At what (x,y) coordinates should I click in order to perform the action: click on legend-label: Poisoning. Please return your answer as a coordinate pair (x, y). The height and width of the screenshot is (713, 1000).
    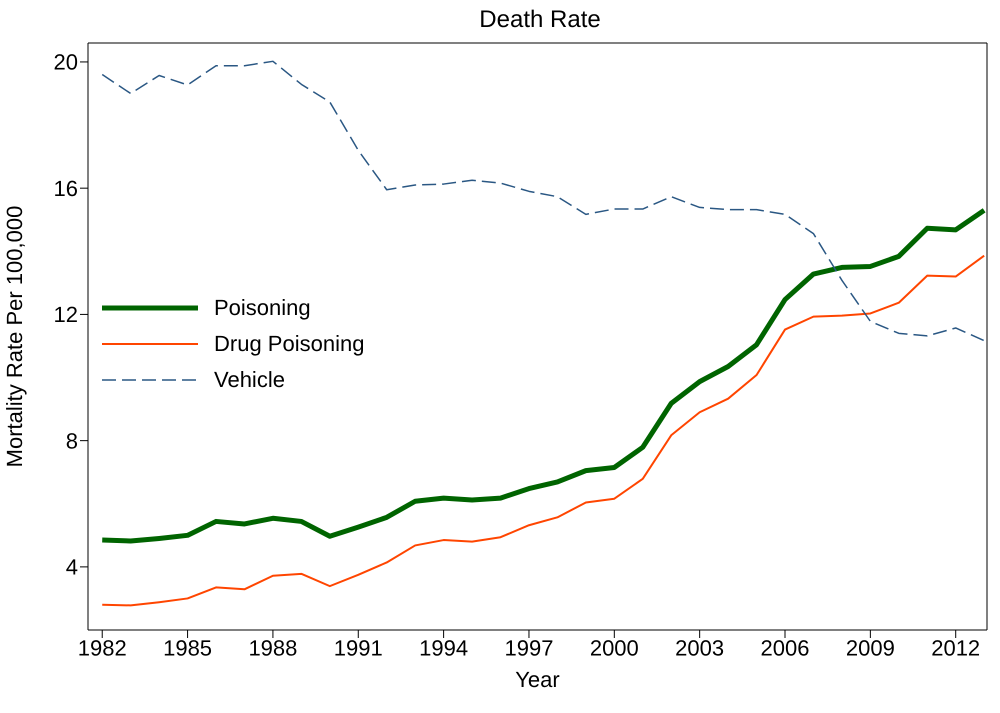
    Looking at the image, I should click on (262, 308).